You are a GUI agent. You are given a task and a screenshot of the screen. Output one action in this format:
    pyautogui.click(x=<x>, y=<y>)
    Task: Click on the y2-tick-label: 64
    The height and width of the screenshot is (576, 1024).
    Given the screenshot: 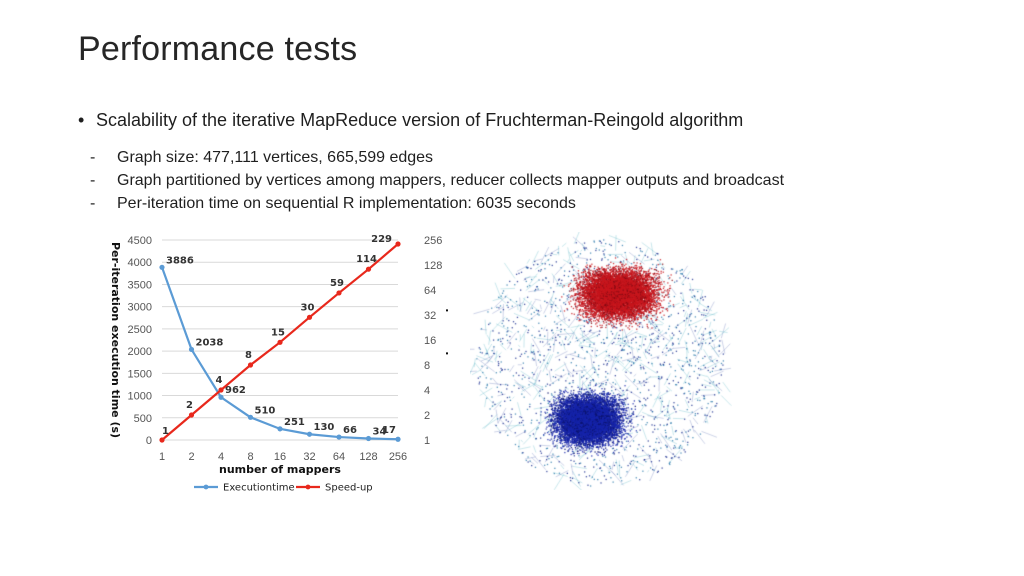 What is the action you would take?
    pyautogui.click(x=430, y=291)
    